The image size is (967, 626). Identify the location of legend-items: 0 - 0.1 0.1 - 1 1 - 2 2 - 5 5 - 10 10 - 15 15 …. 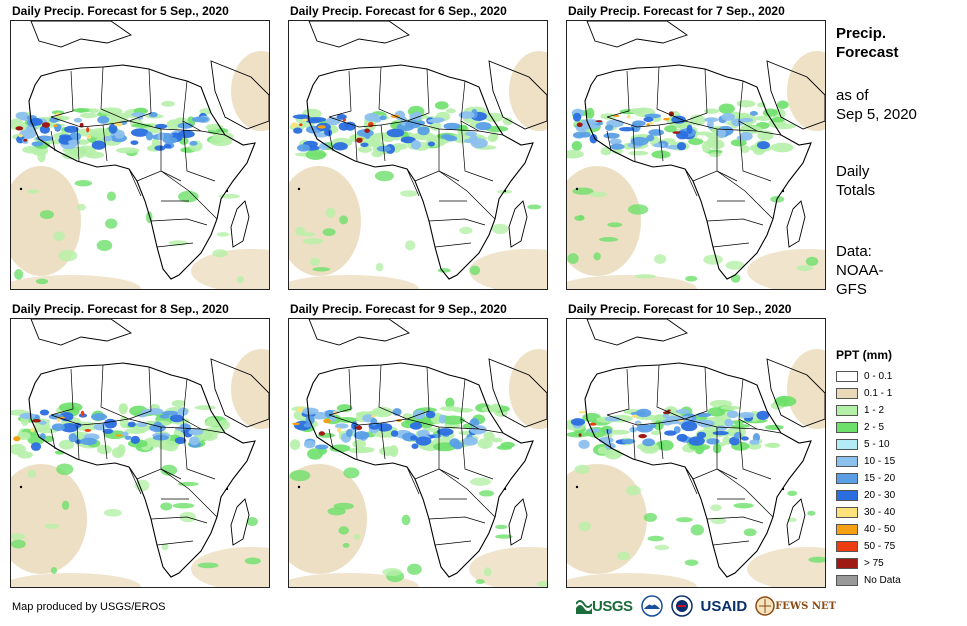
(868, 478).